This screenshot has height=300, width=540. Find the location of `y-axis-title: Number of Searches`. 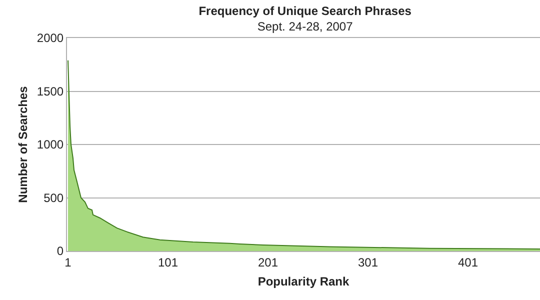

y-axis-title: Number of Searches is located at coordinates (23, 144).